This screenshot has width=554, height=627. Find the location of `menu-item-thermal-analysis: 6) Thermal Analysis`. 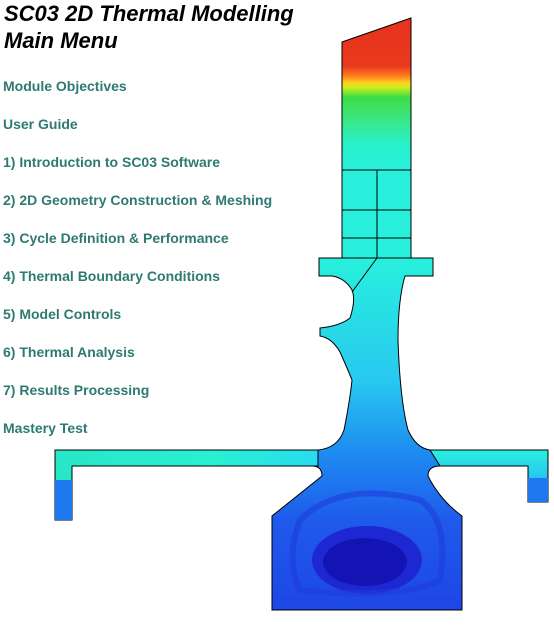

menu-item-thermal-analysis: 6) Thermal Analysis is located at coordinates (137, 361).